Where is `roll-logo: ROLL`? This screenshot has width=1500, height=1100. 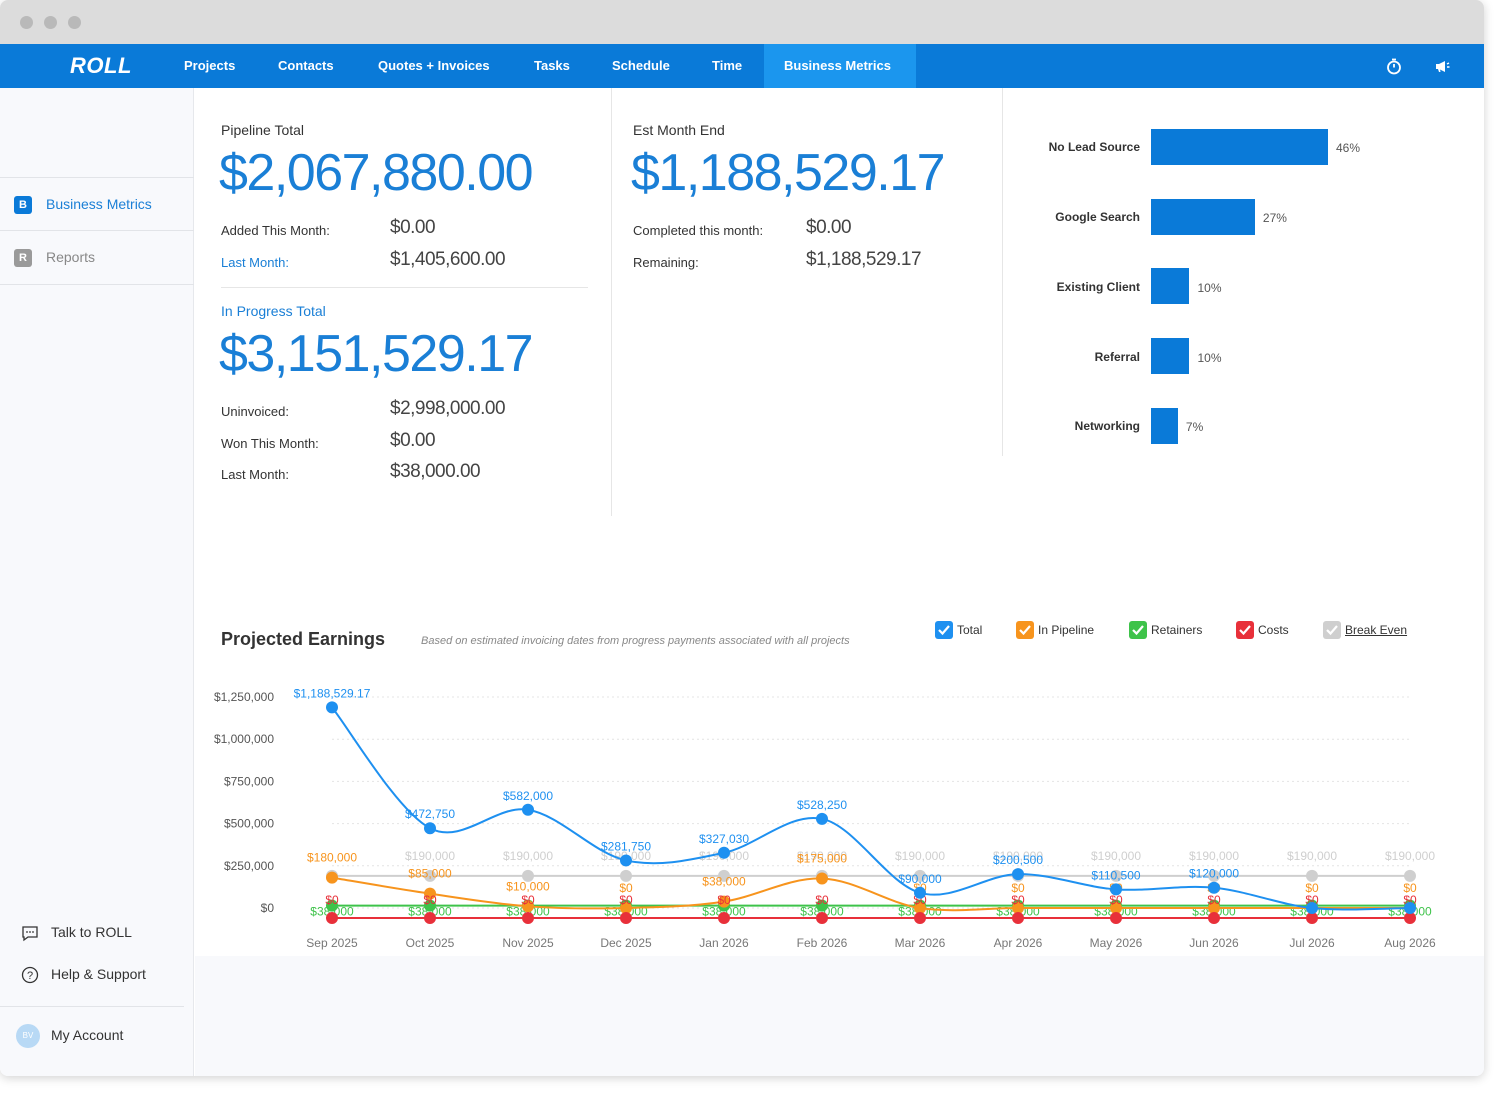 roll-logo: ROLL is located at coordinates (101, 65).